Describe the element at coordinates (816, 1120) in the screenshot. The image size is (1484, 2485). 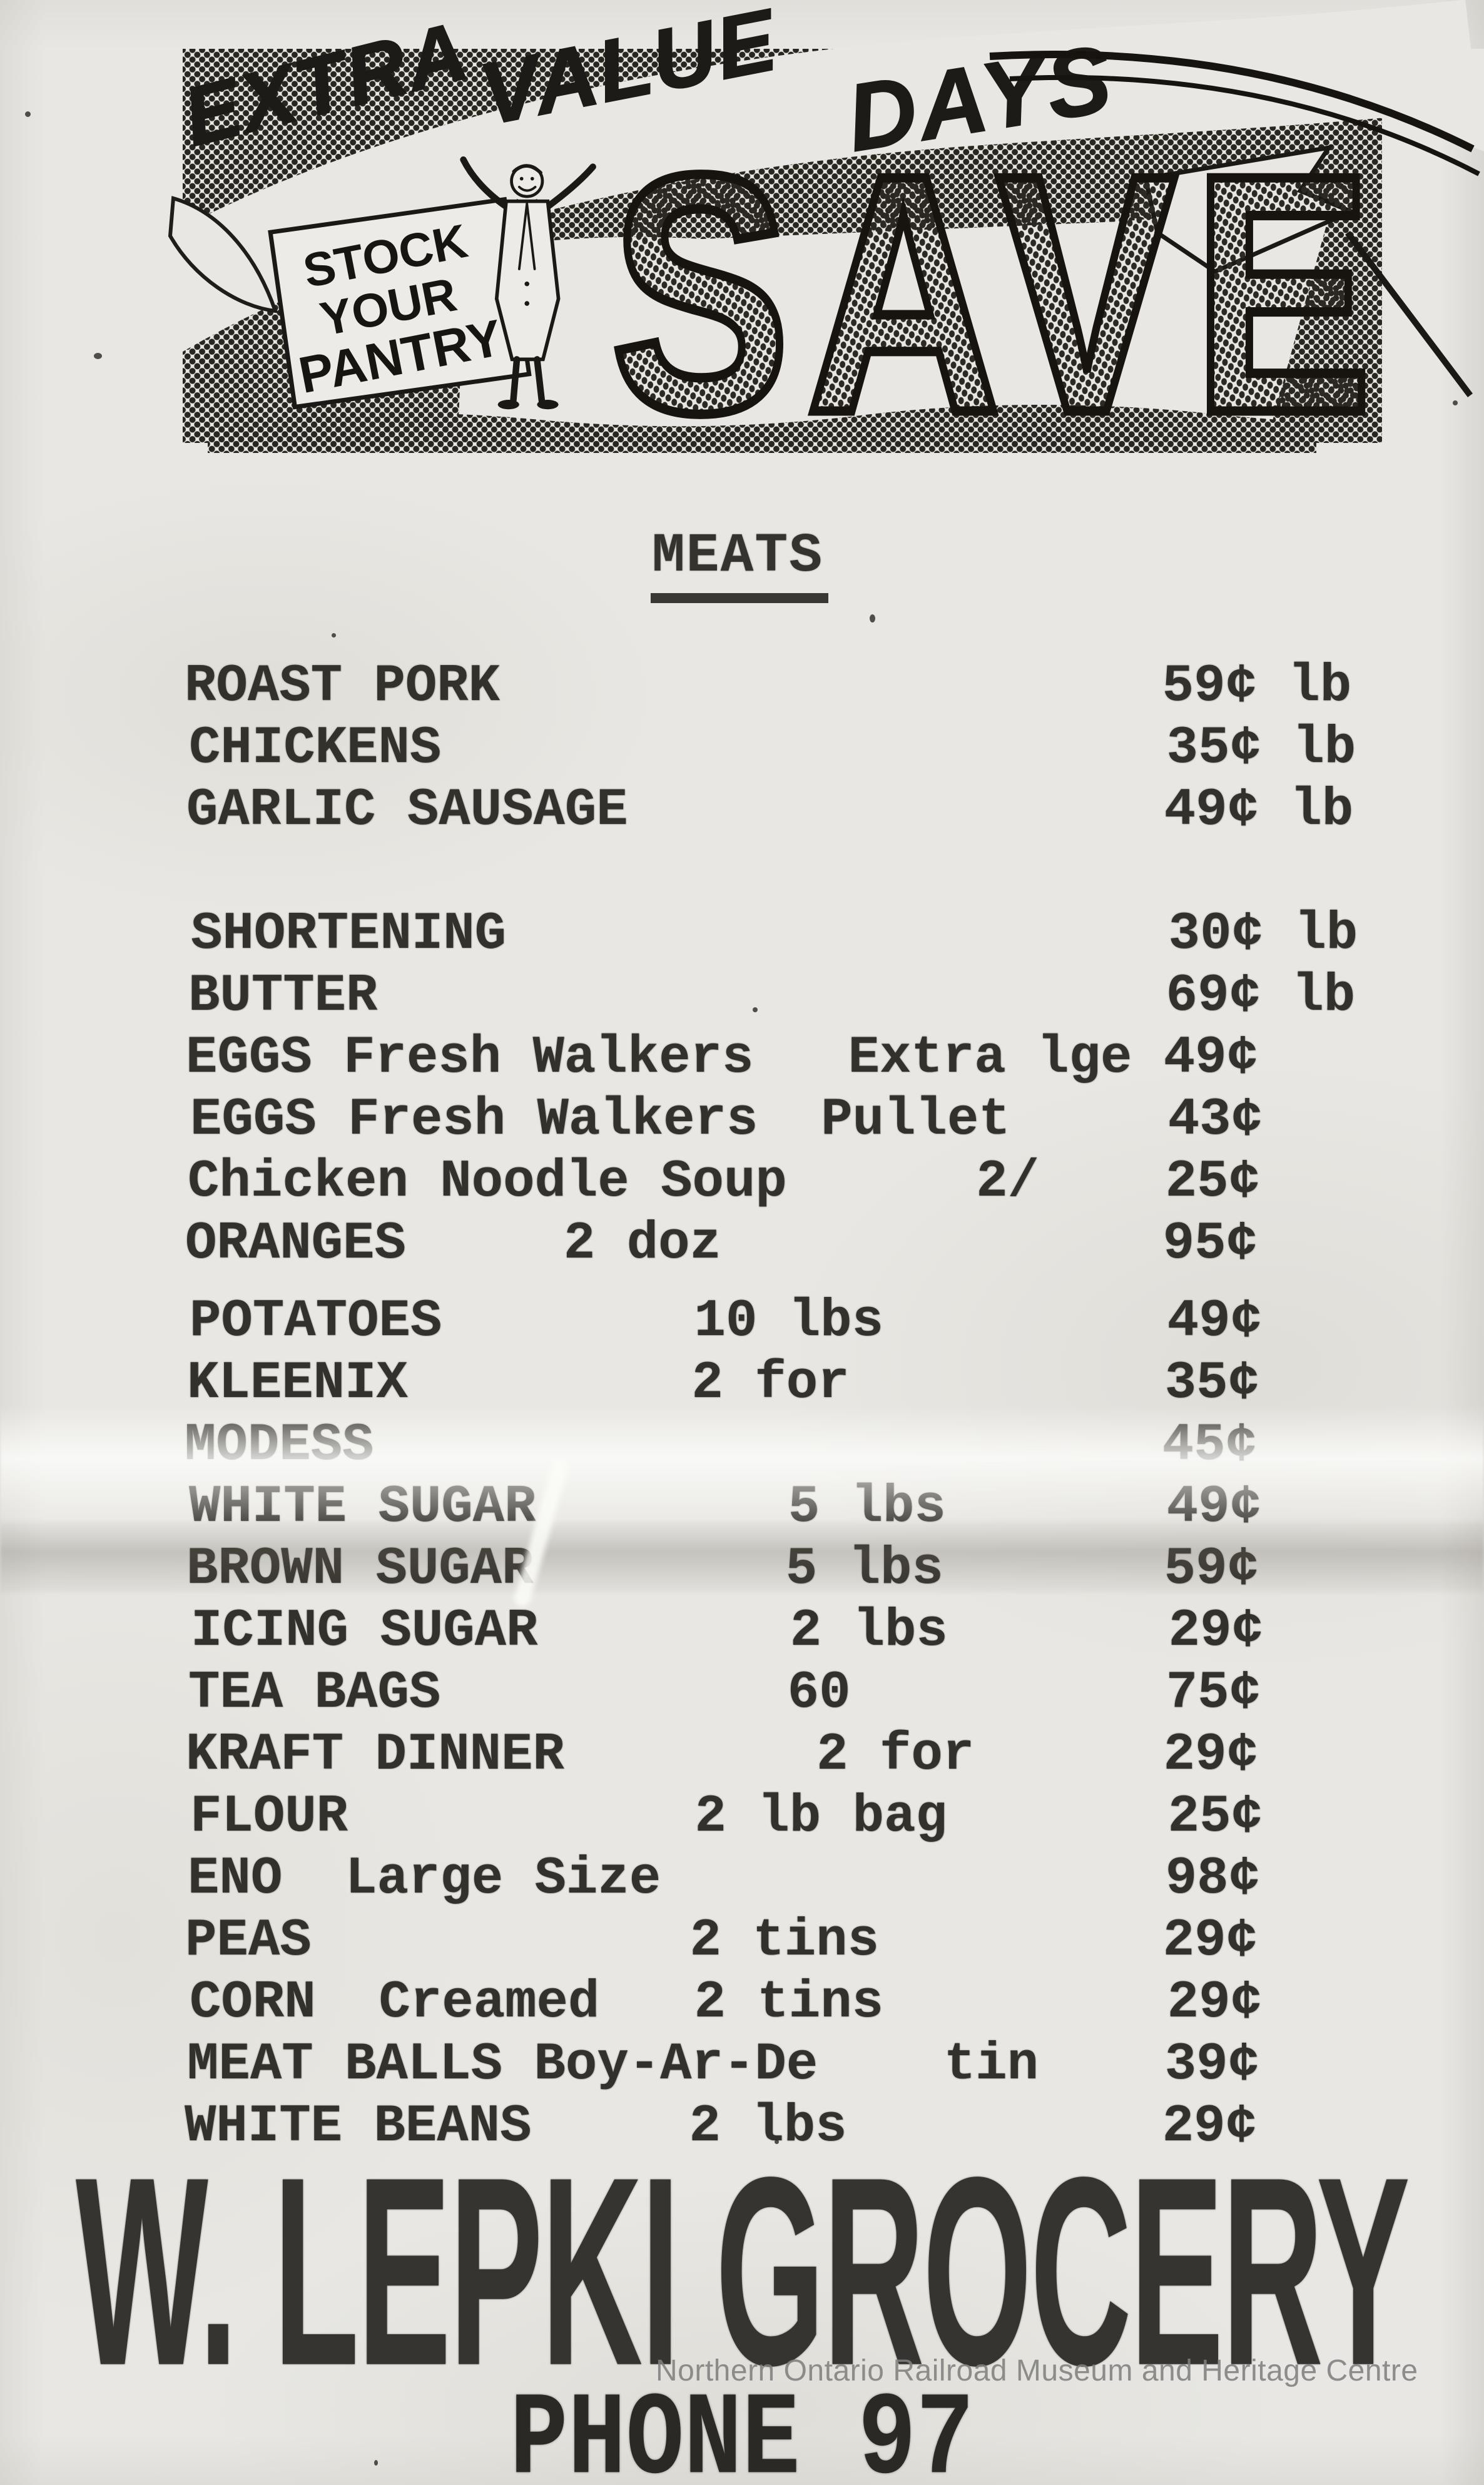
I see `price-row: EGGS Fresh Walkers Pullet 43¢` at that location.